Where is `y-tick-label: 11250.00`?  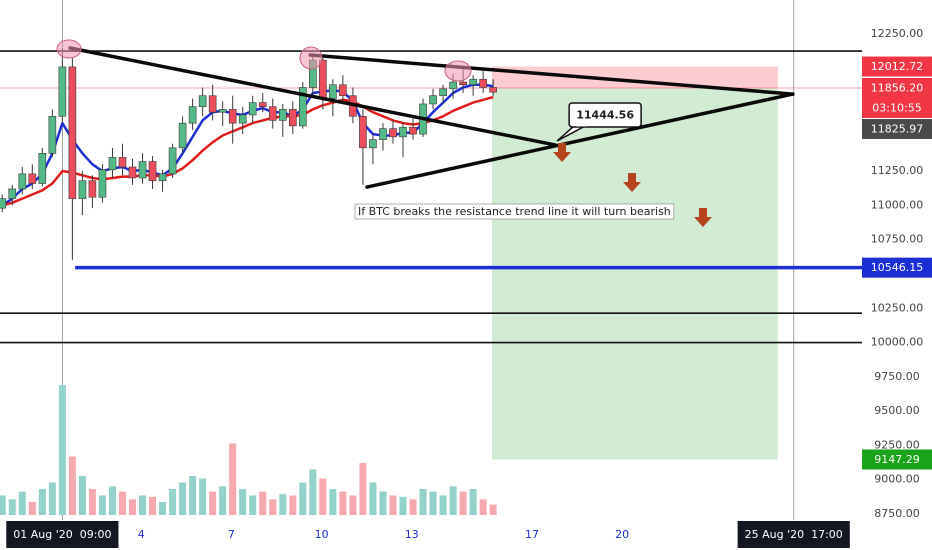
y-tick-label: 11250.00 is located at coordinates (897, 170).